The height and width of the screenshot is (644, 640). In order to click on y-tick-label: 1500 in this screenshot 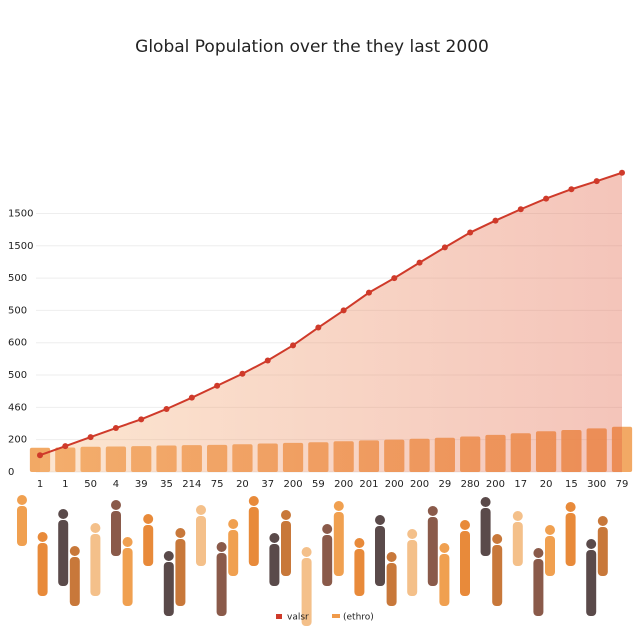, I will do `click(20, 246)`.